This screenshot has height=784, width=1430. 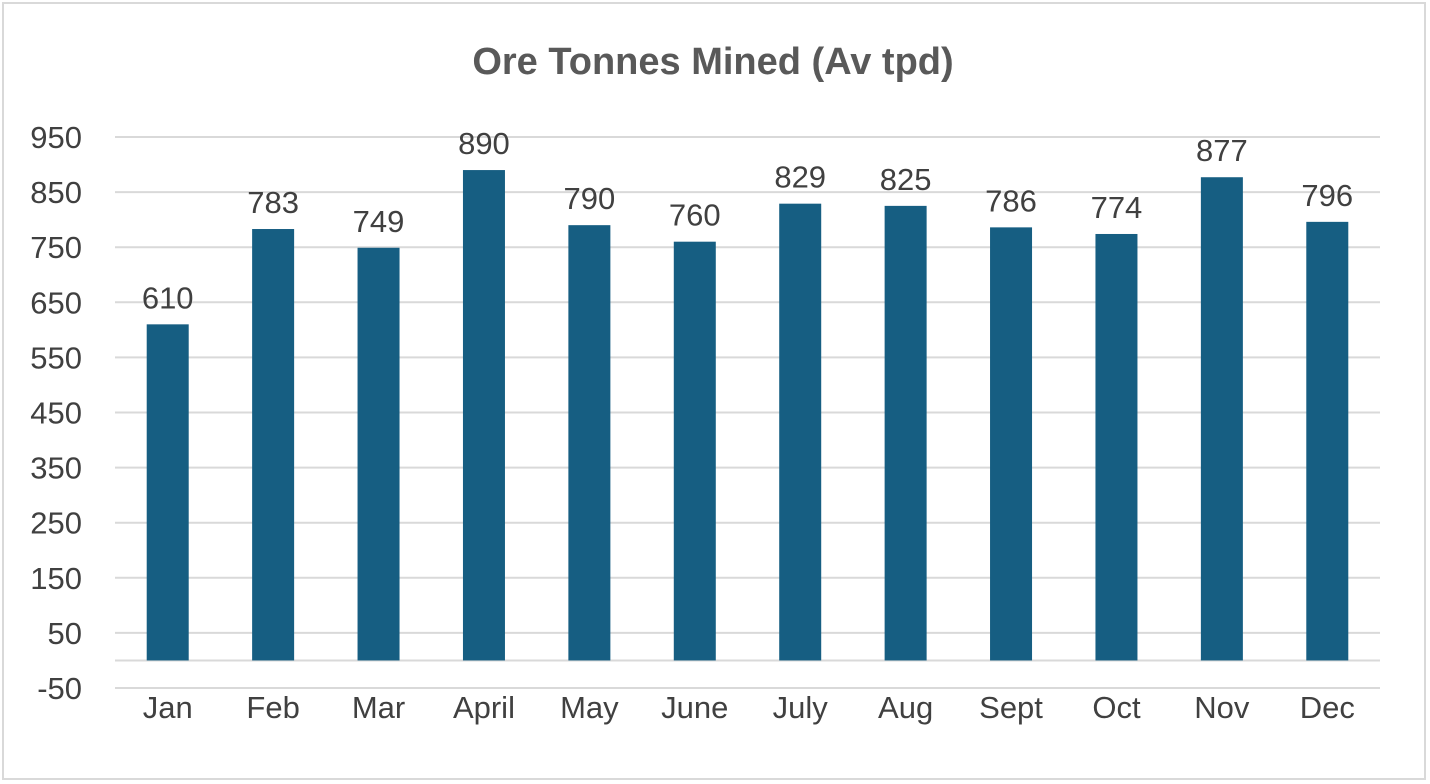 I want to click on bar-mar, so click(x=378, y=454).